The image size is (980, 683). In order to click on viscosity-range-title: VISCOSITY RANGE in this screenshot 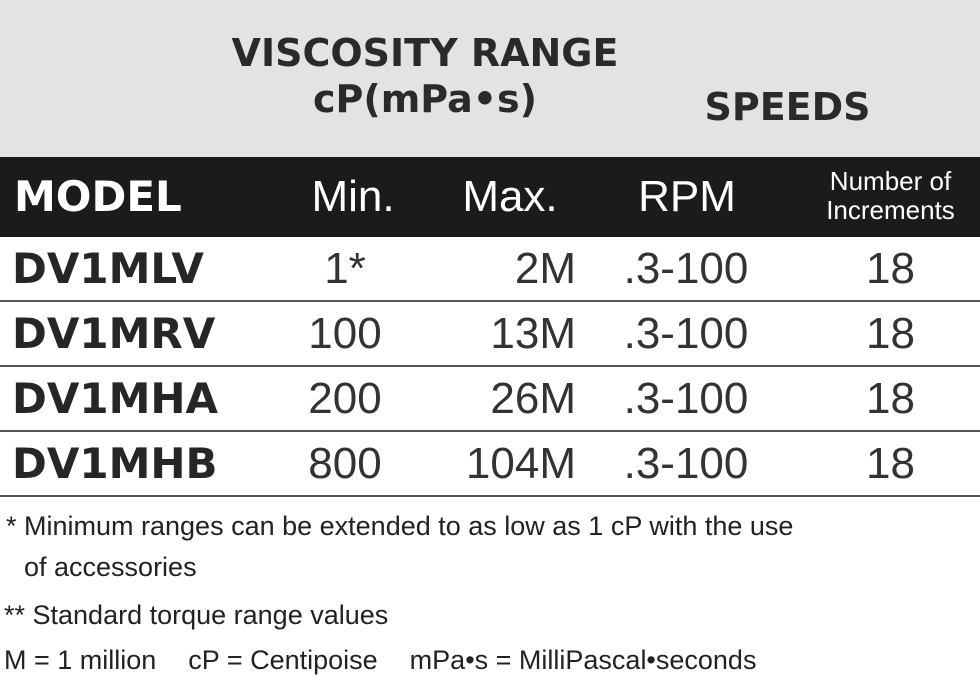, I will do `click(425, 53)`.